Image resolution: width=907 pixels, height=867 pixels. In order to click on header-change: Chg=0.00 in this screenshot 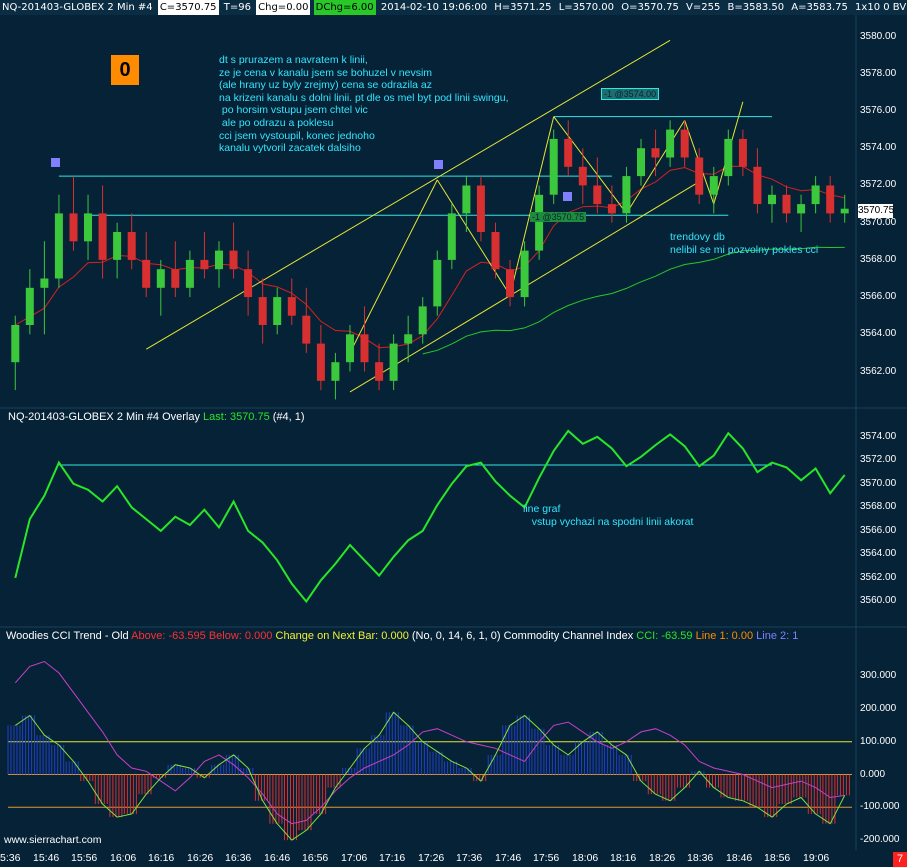, I will do `click(283, 7)`.